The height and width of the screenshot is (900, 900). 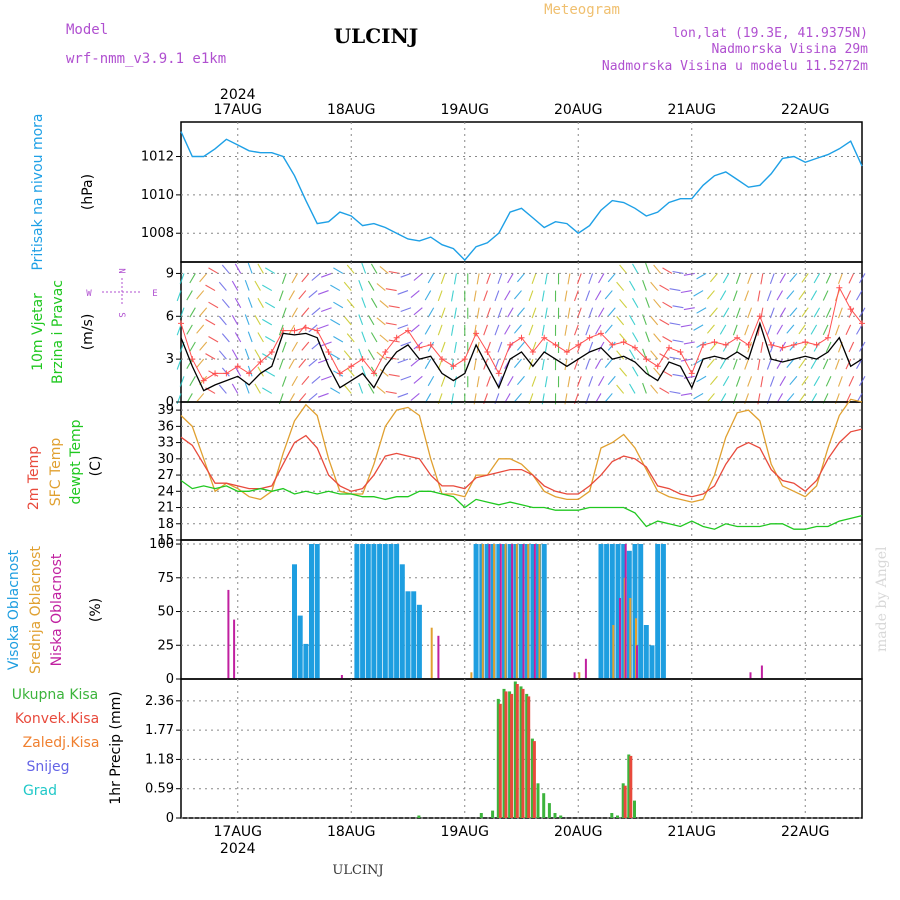 What do you see at coordinates (165, 612) in the screenshot?
I see `y-tick-label: 50` at bounding box center [165, 612].